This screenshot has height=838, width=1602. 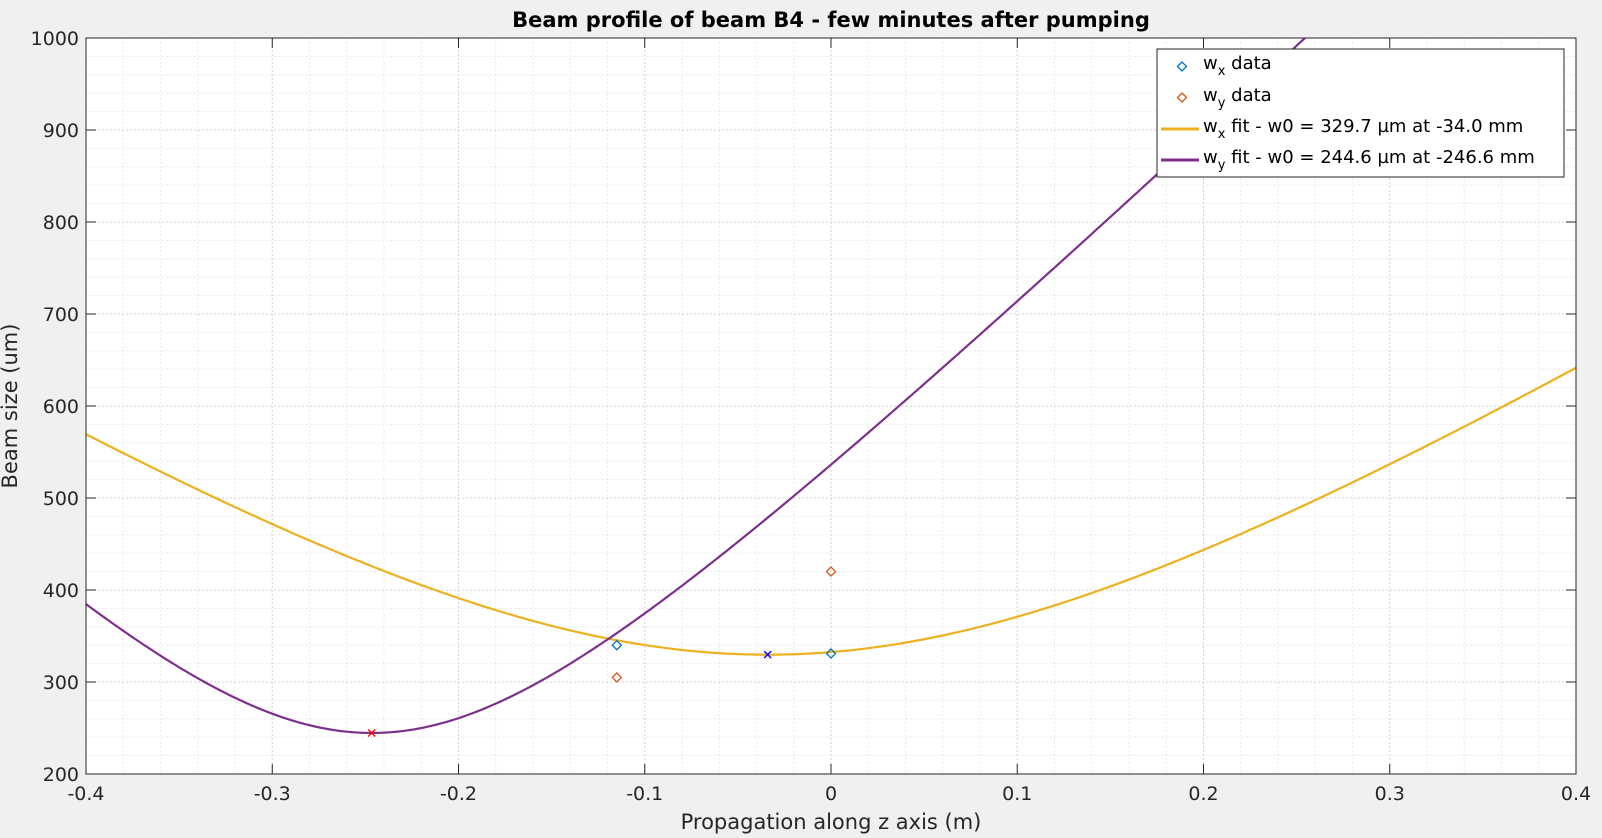 What do you see at coordinates (1374, 126) in the screenshot?
I see `legend-text-rest: fit - w0 = 329.7 µm at -34.0 mm` at bounding box center [1374, 126].